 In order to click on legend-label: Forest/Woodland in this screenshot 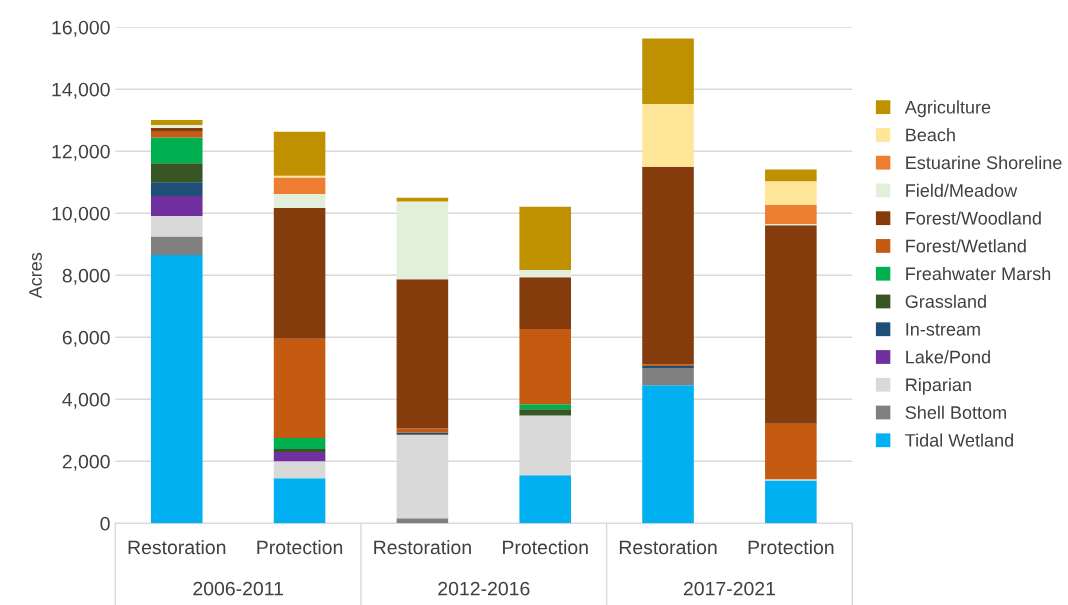, I will do `click(973, 218)`.